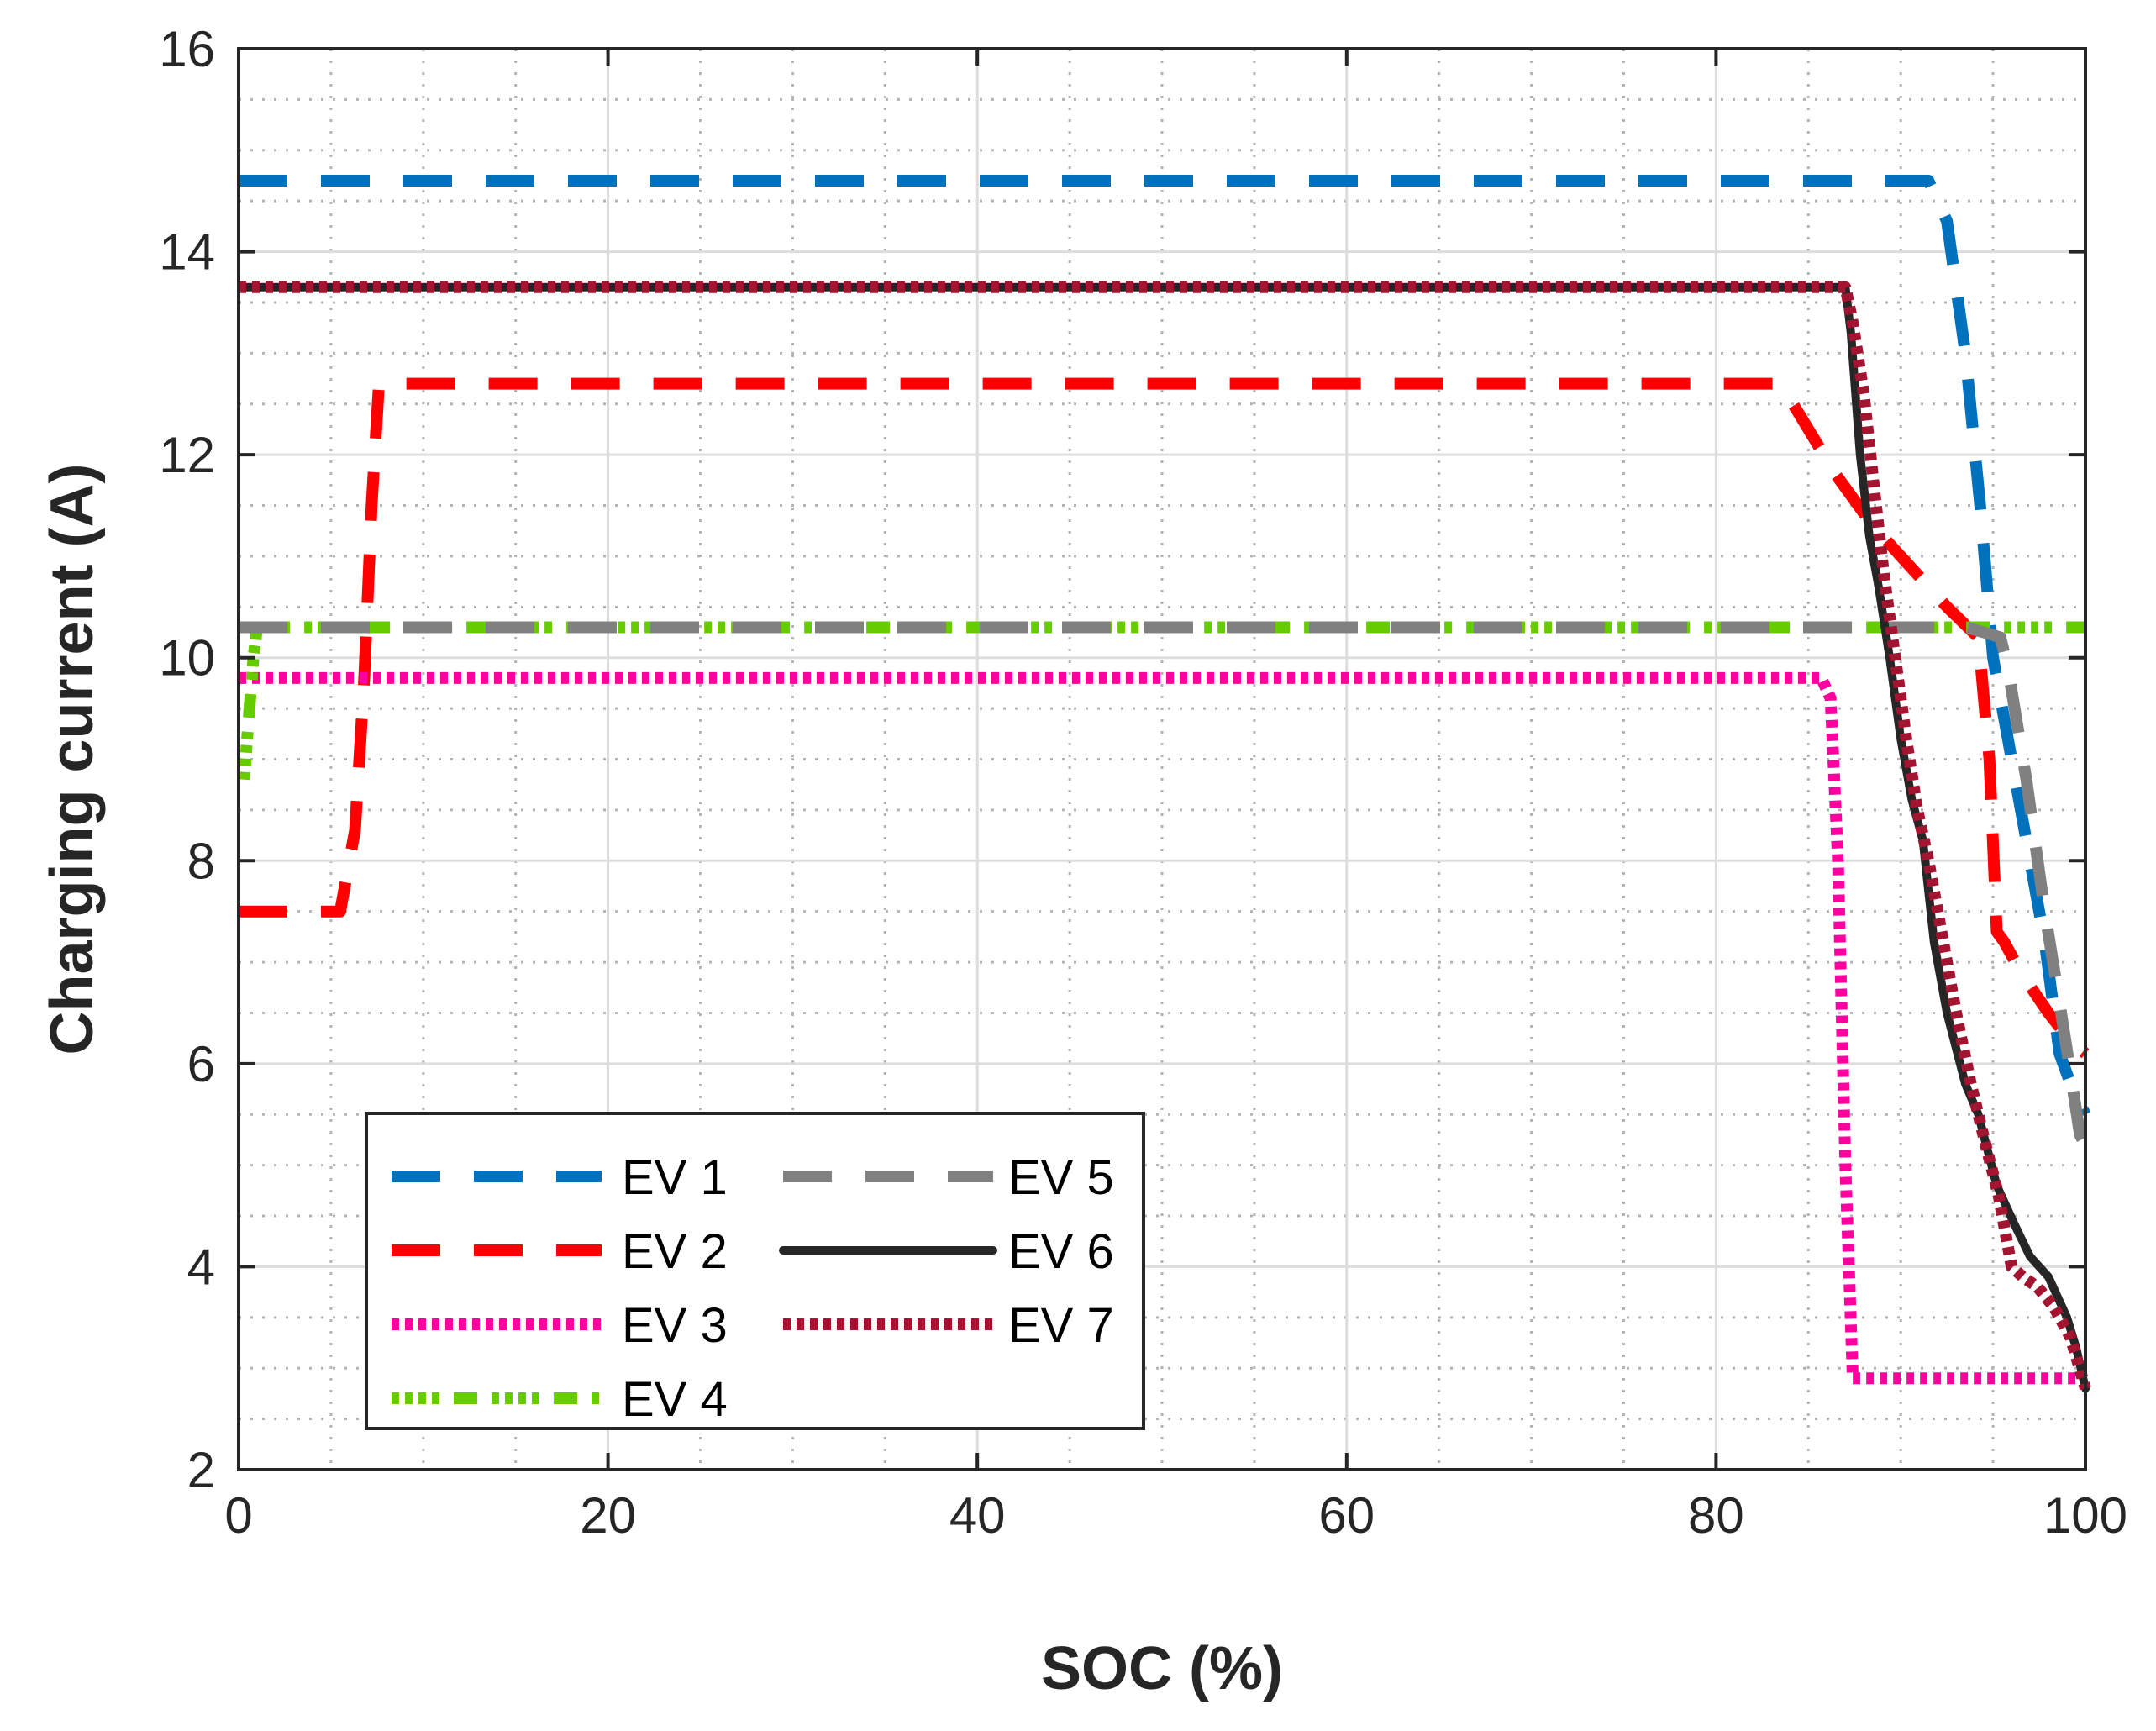 The height and width of the screenshot is (1731, 2156). What do you see at coordinates (187, 253) in the screenshot?
I see `y-tick-label: 14` at bounding box center [187, 253].